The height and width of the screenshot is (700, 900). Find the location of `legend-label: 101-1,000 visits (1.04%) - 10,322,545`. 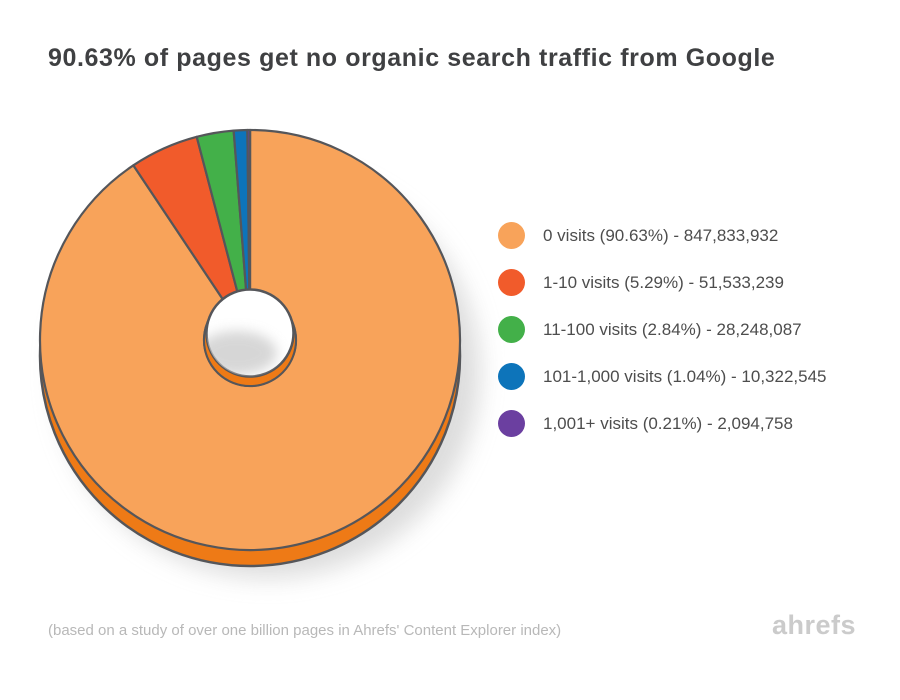

legend-label: 101-1,000 visits (1.04%) - 10,322,545 is located at coordinates (685, 376).